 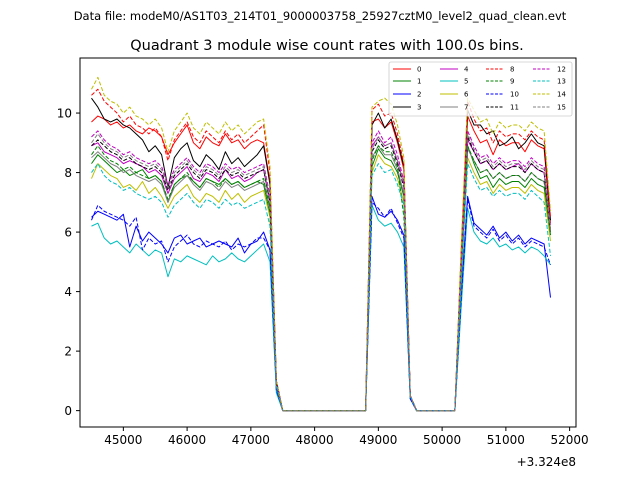 What do you see at coordinates (419, 108) in the screenshot?
I see `legend-label-3: 3` at bounding box center [419, 108].